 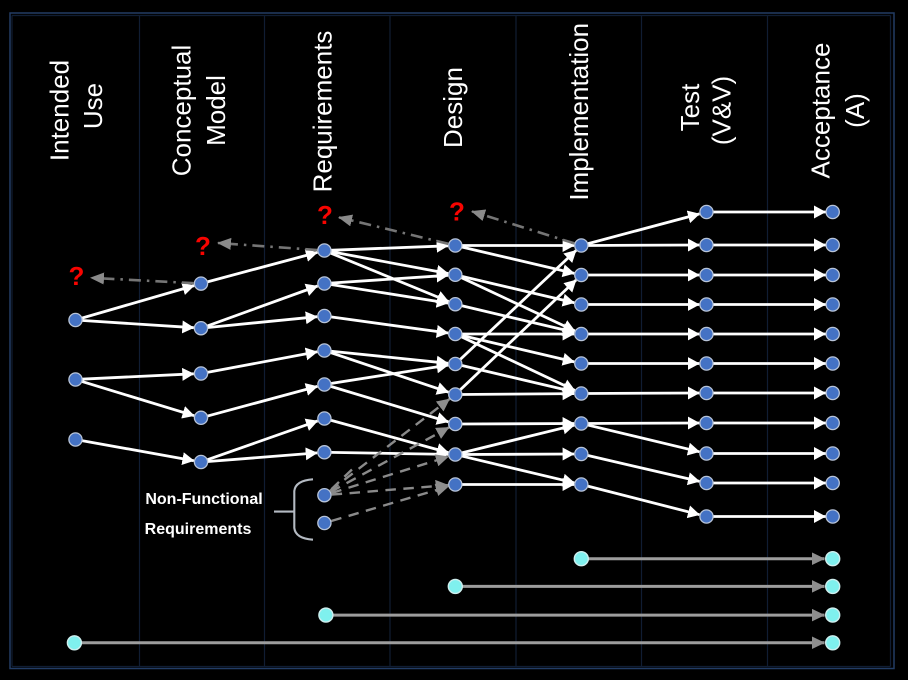 I want to click on svg-text: Intended, so click(x=59, y=110).